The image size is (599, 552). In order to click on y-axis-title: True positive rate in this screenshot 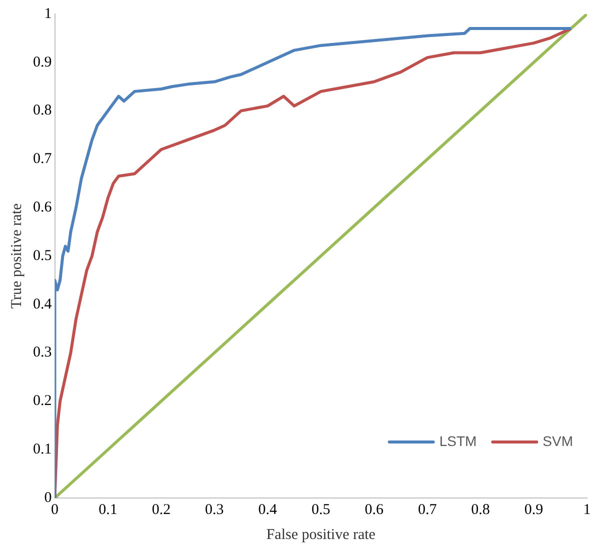, I will do `click(16, 256)`.